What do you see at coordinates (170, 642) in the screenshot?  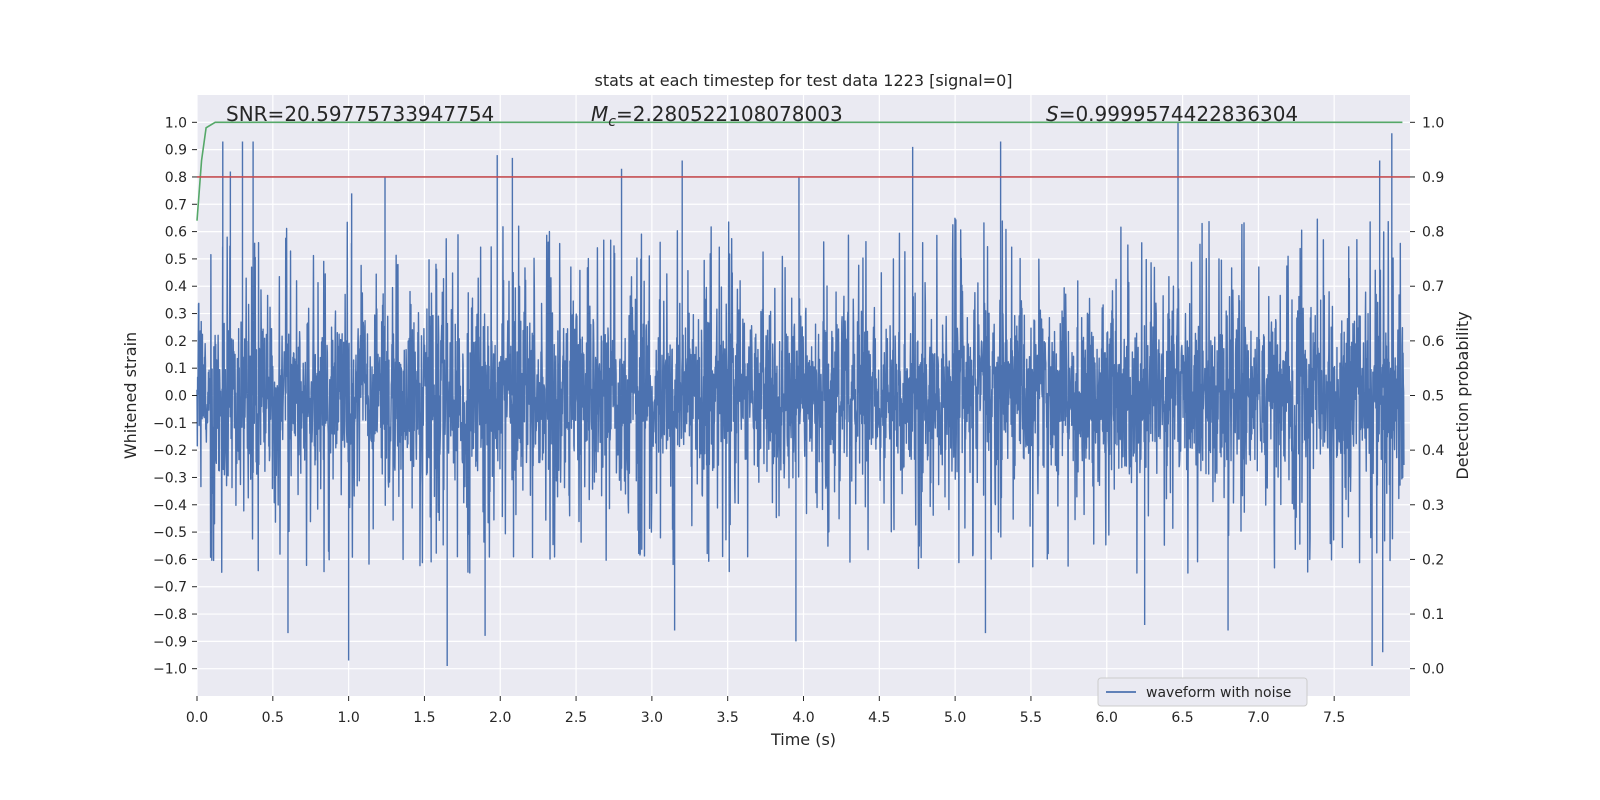 I see `y-tick-label: −0.9` at bounding box center [170, 642].